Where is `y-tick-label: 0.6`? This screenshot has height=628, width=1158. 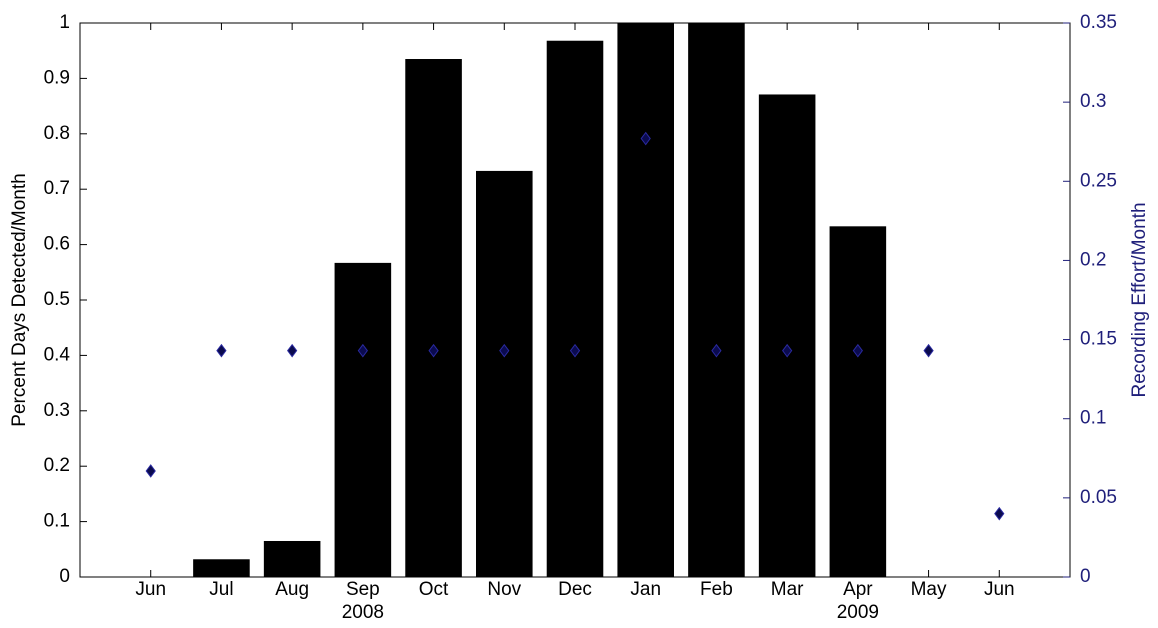
y-tick-label: 0.6 is located at coordinates (57, 244).